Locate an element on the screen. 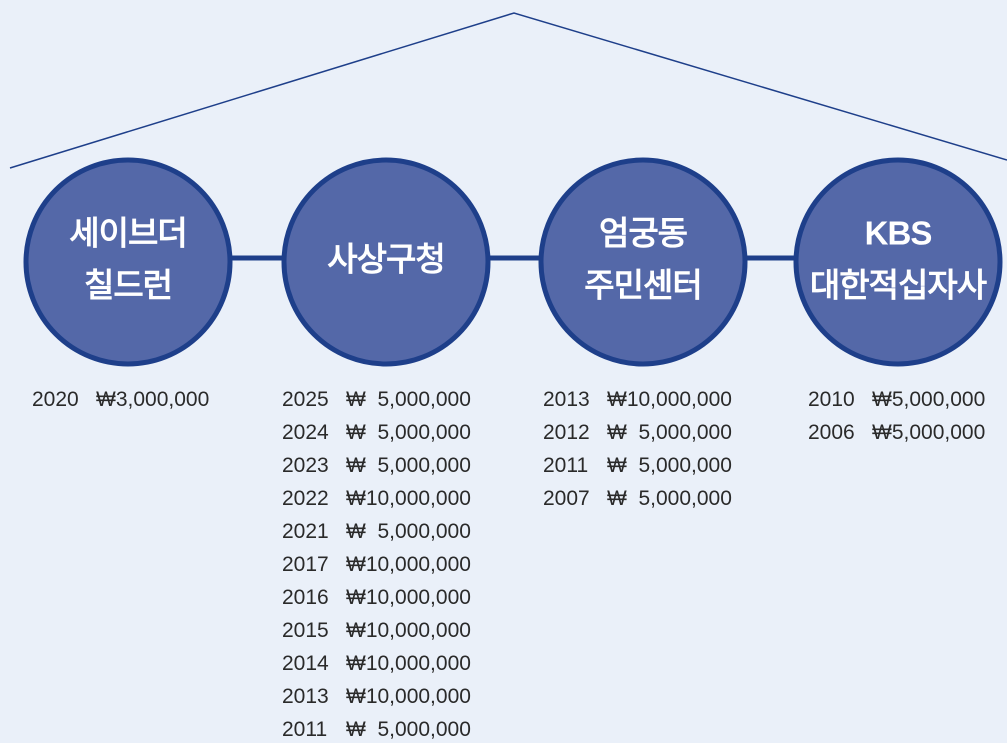 The image size is (1007, 743). entry: 2020 ₩3,000,000 is located at coordinates (120, 399).